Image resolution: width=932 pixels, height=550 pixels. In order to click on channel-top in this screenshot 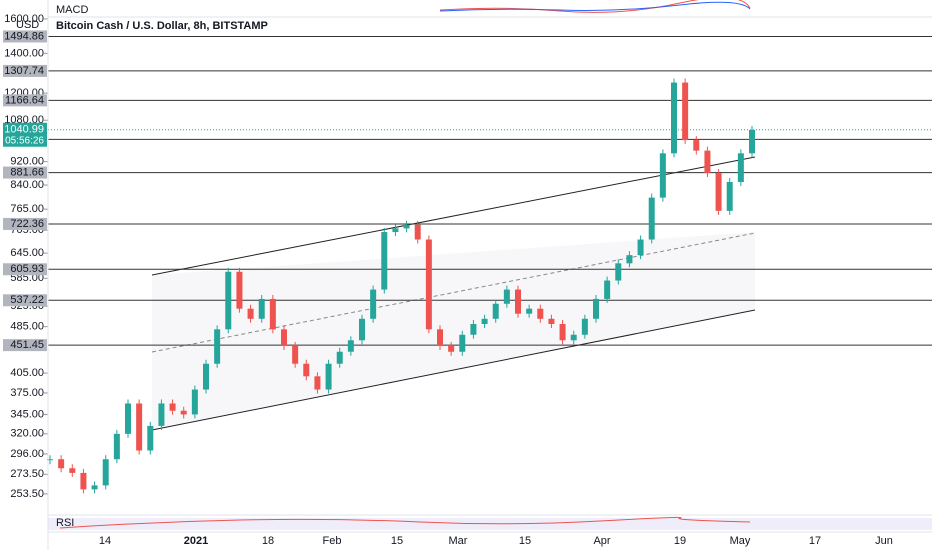, I will do `click(453, 216)`.